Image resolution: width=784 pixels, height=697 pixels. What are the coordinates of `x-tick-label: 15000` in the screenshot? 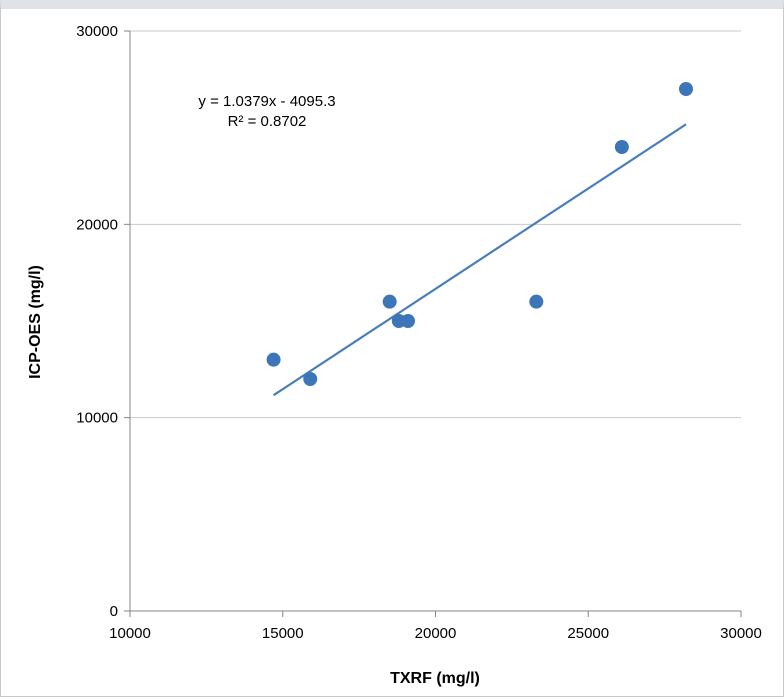 It's located at (283, 633).